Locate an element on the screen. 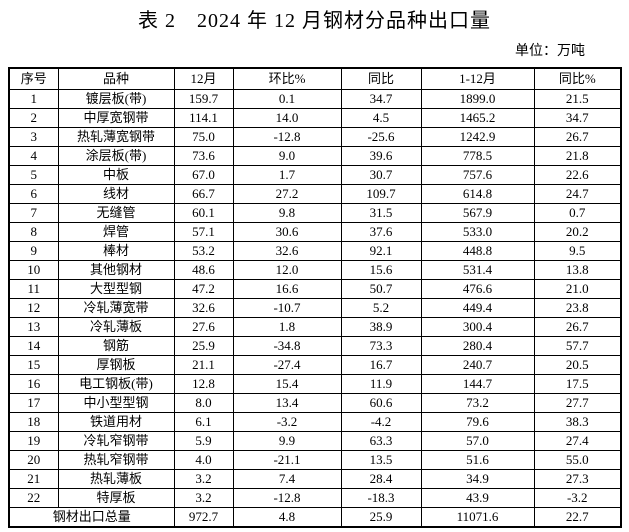  col-header-mom: 环比% is located at coordinates (287, 78).